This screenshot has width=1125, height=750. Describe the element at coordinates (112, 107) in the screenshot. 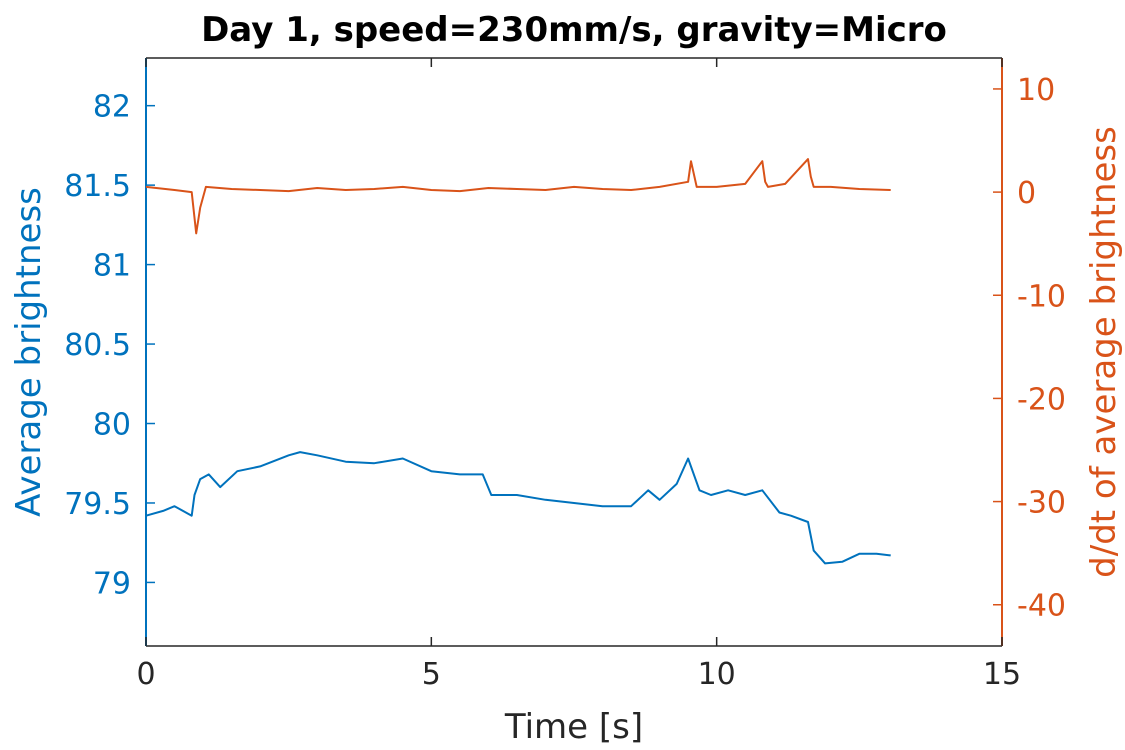

I see `left-y-tick-label: 82` at that location.